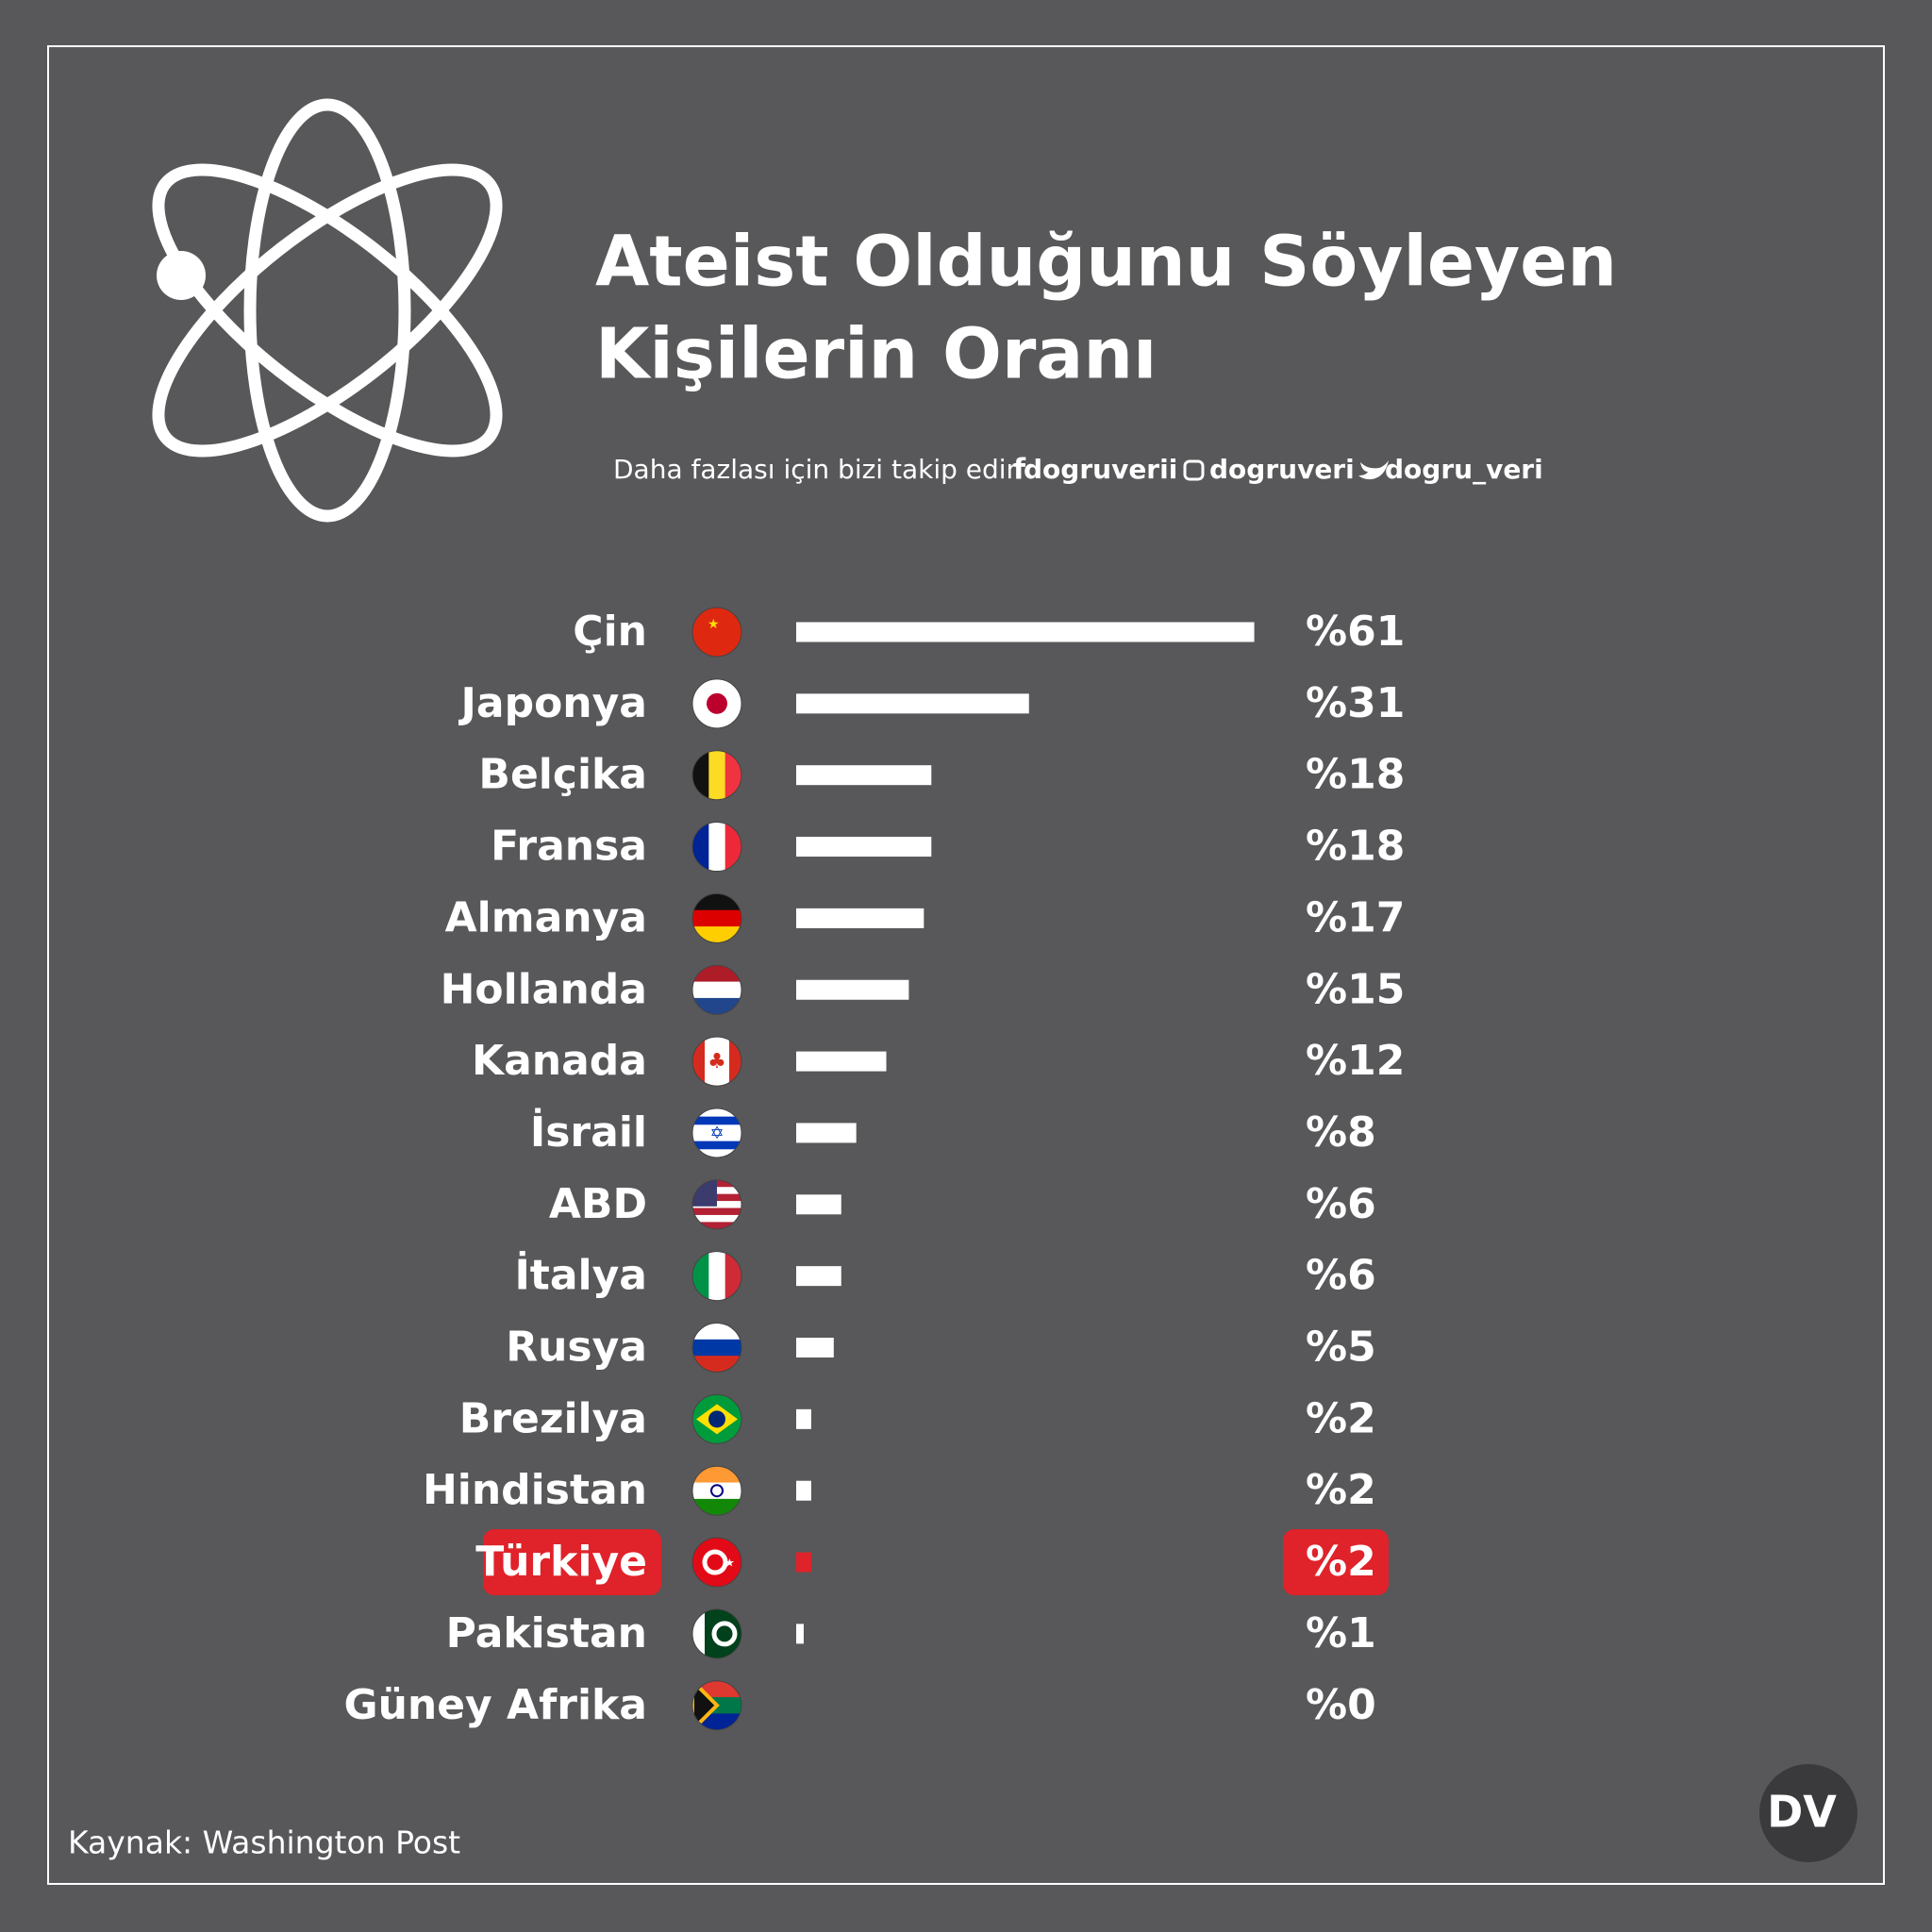 Image resolution: width=1932 pixels, height=1932 pixels. I want to click on flag-detail: ✡, so click(716, 1133).